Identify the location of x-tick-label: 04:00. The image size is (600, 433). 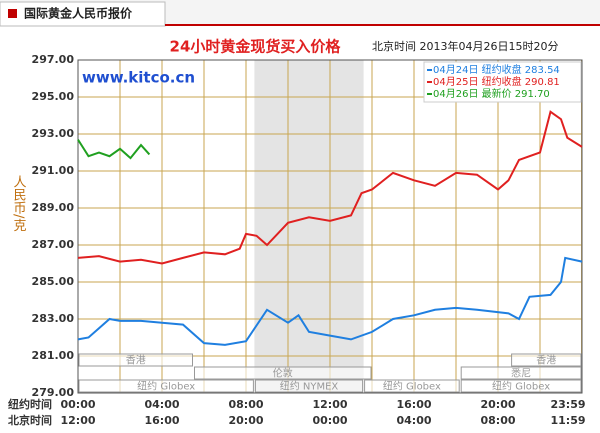
(161, 404).